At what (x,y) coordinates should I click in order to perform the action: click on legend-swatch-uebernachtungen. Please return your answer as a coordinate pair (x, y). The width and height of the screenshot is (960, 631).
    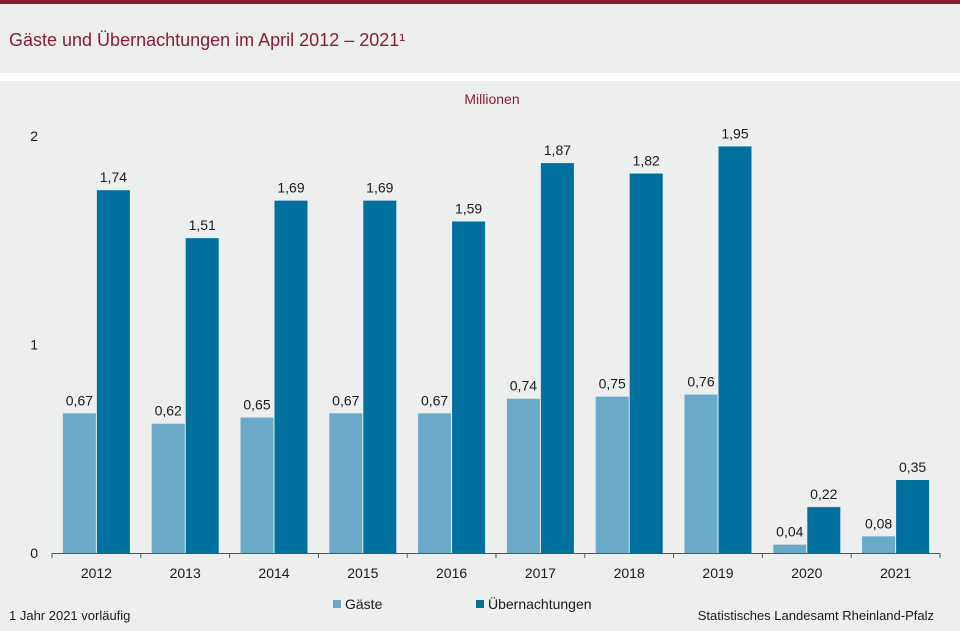
    Looking at the image, I should click on (480, 604).